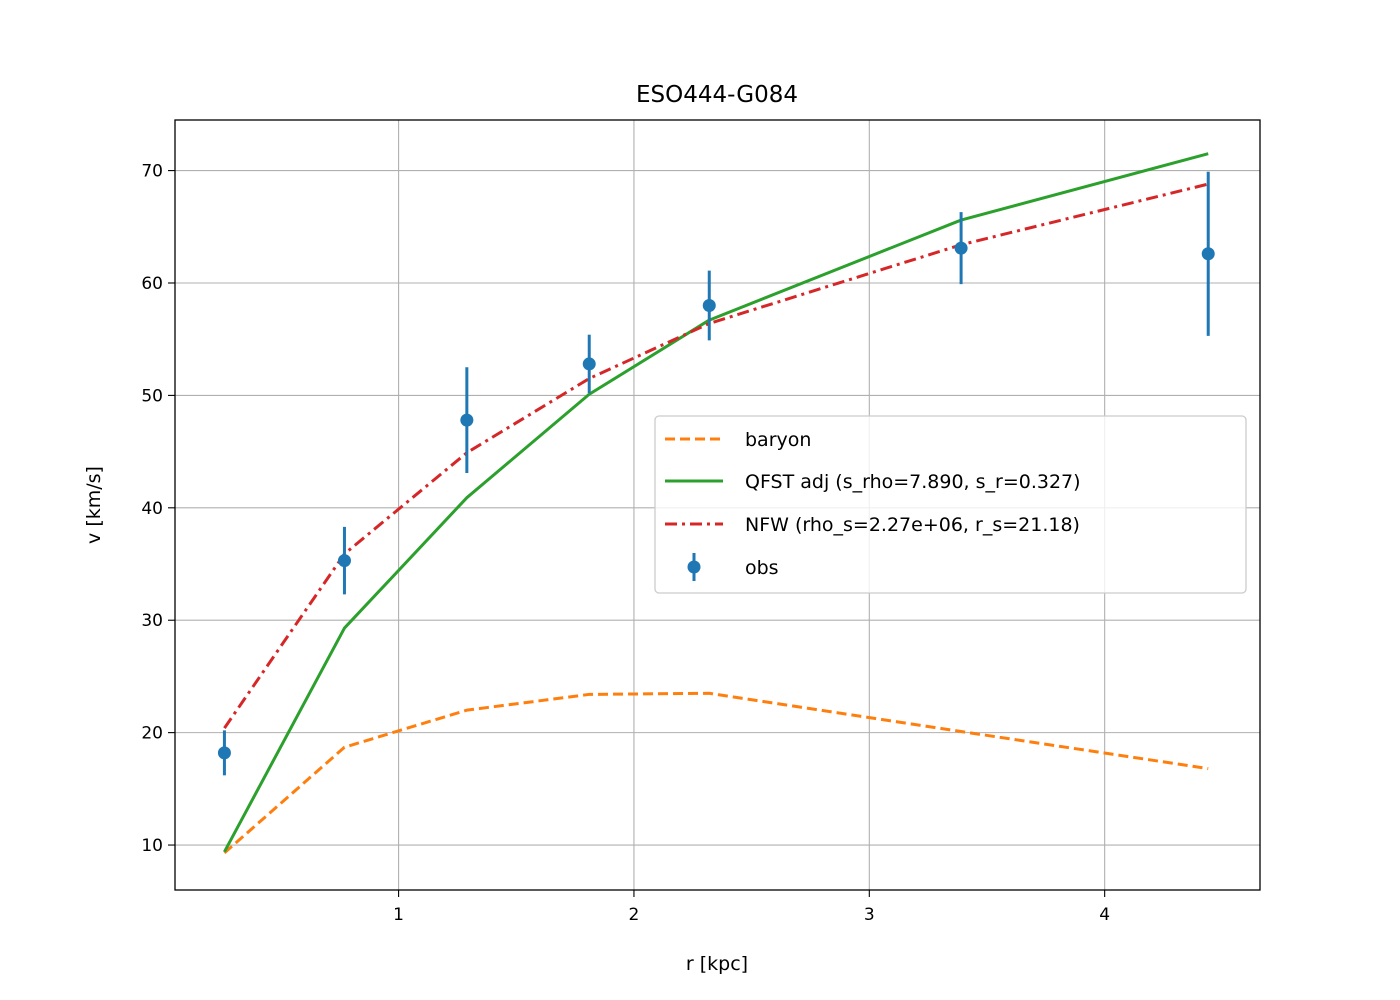  What do you see at coordinates (1104, 915) in the screenshot?
I see `x-tick-label: 4` at bounding box center [1104, 915].